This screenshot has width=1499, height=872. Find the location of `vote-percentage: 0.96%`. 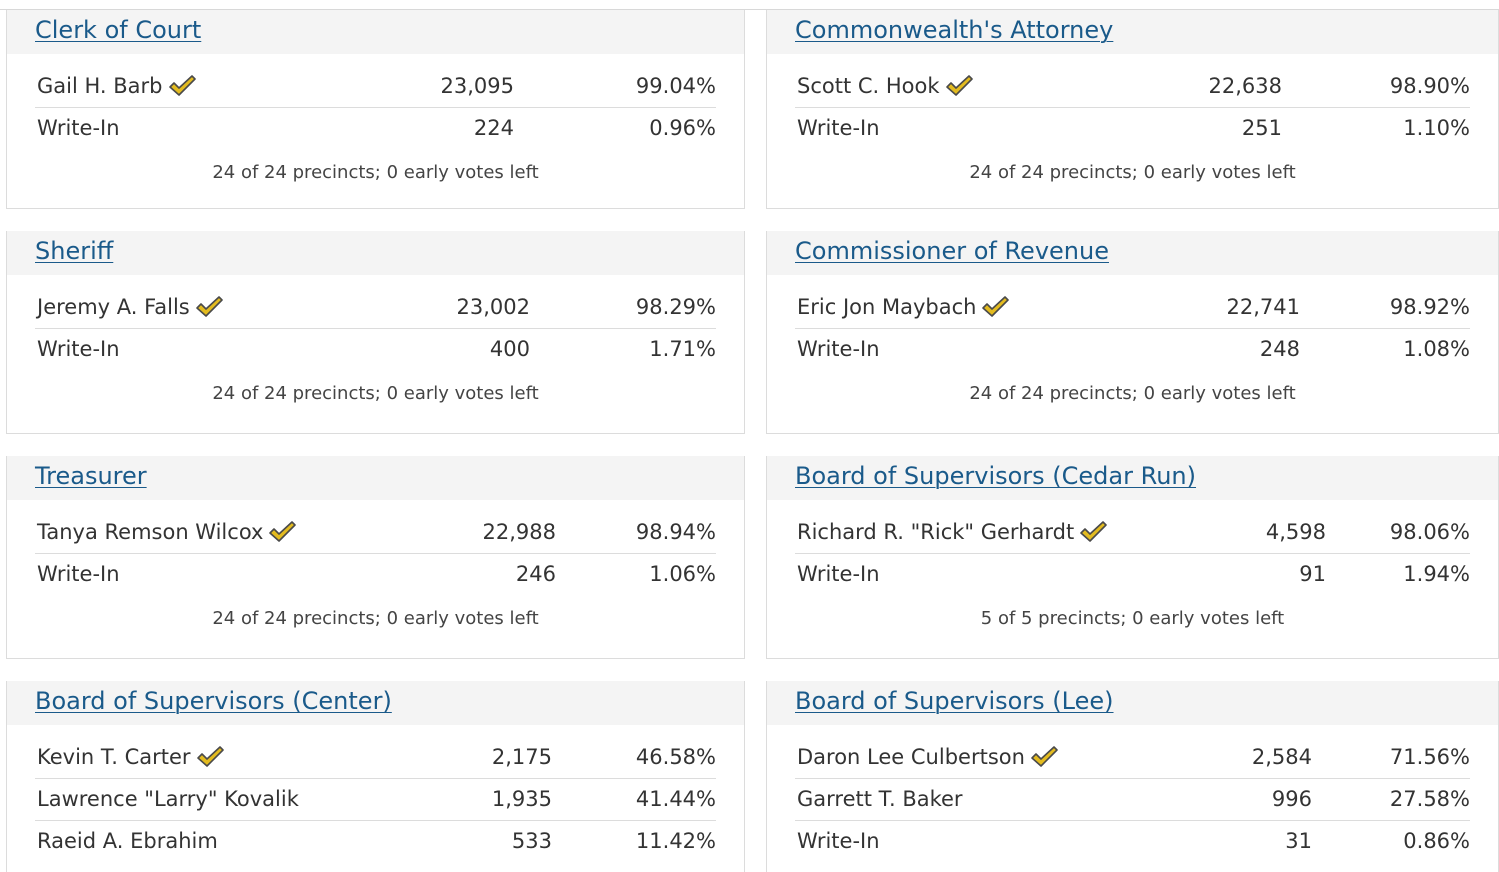

vote-percentage: 0.96% is located at coordinates (682, 128).